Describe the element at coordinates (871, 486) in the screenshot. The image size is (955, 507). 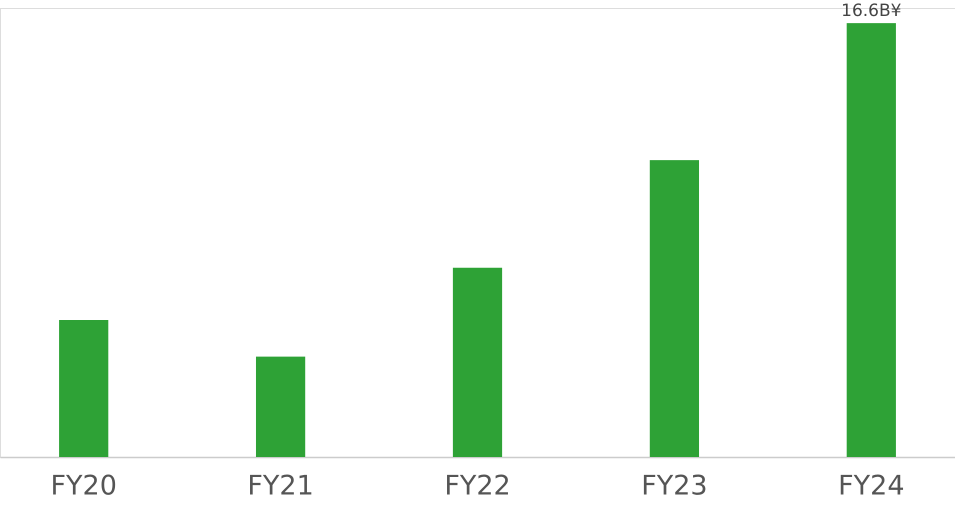
I see `x-tick-label: FY24` at that location.